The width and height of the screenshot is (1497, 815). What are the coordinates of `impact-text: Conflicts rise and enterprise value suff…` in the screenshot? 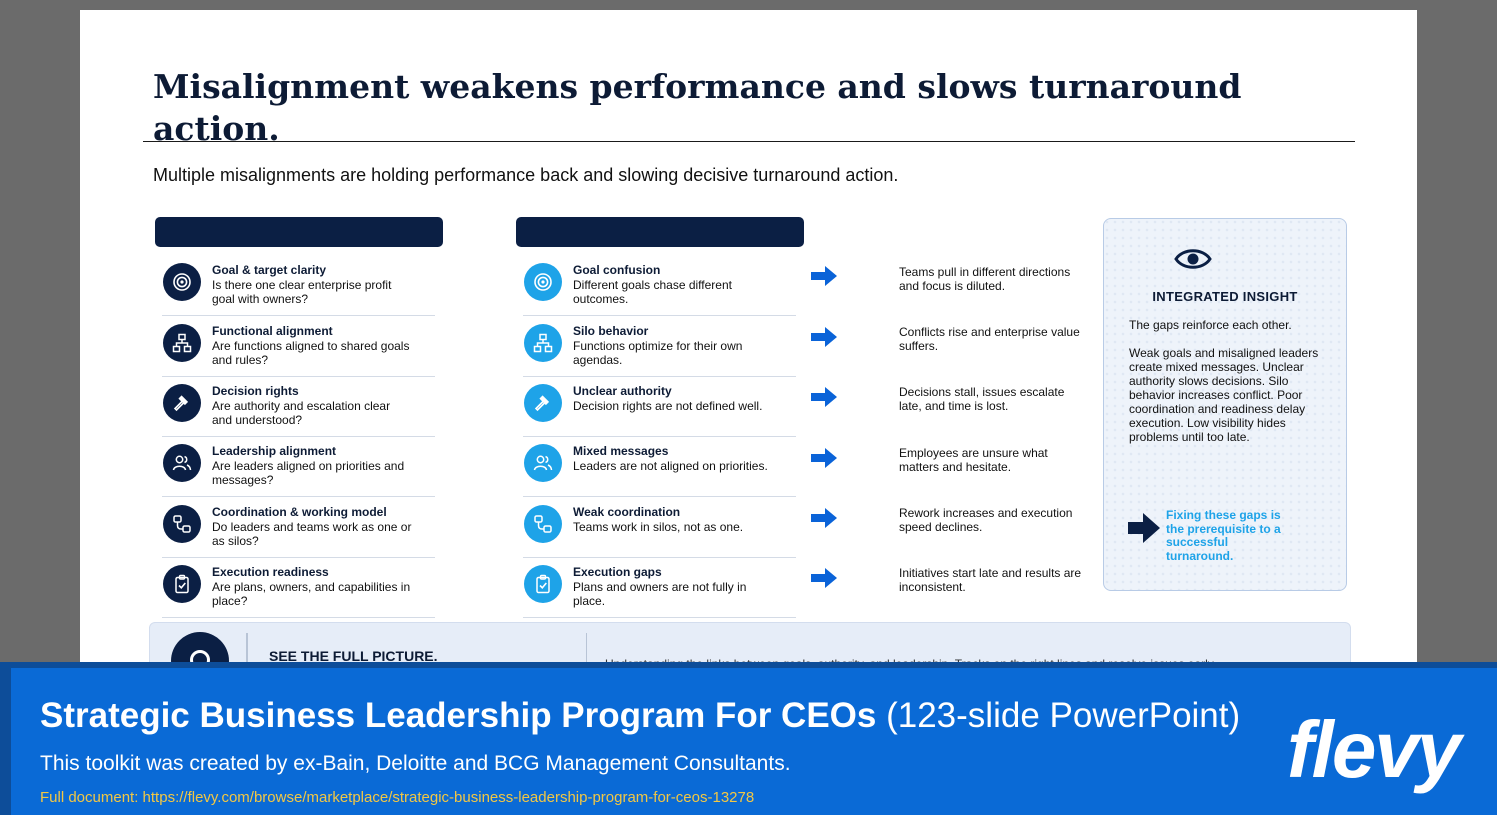 It's located at (989, 339).